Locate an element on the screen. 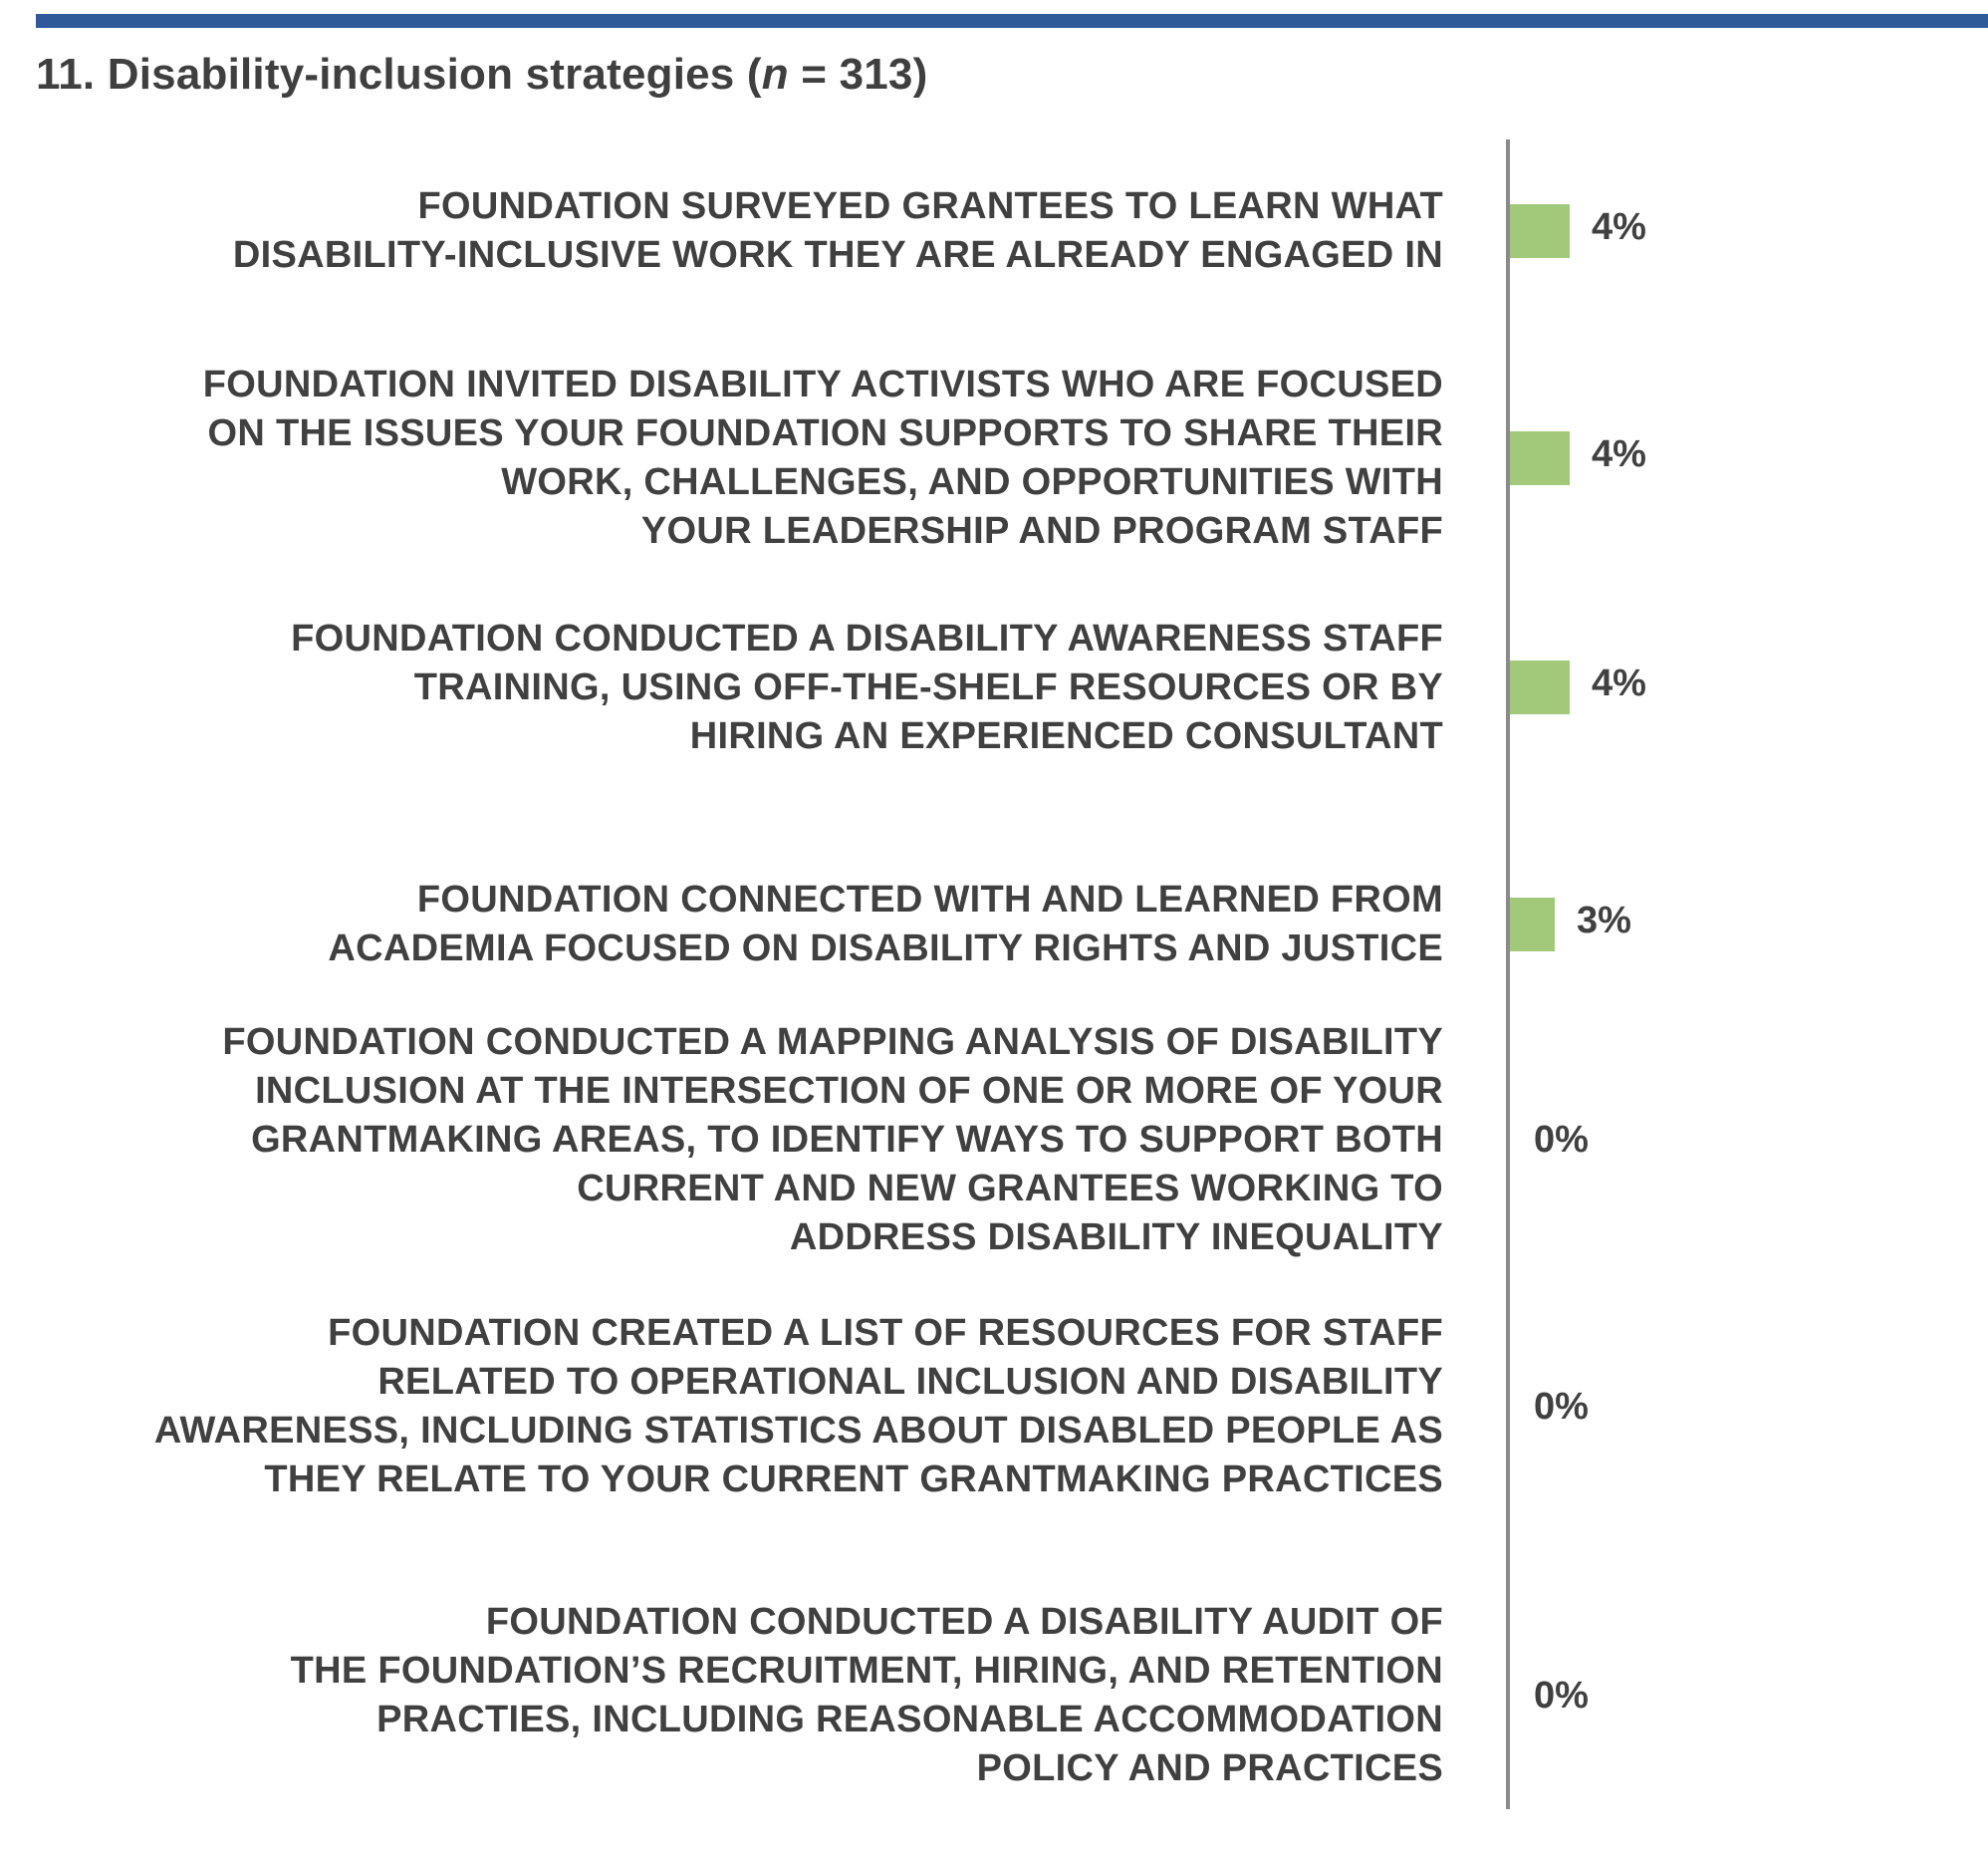 Image resolution: width=1988 pixels, height=1853 pixels. bar-value-label: 3% is located at coordinates (1604, 920).